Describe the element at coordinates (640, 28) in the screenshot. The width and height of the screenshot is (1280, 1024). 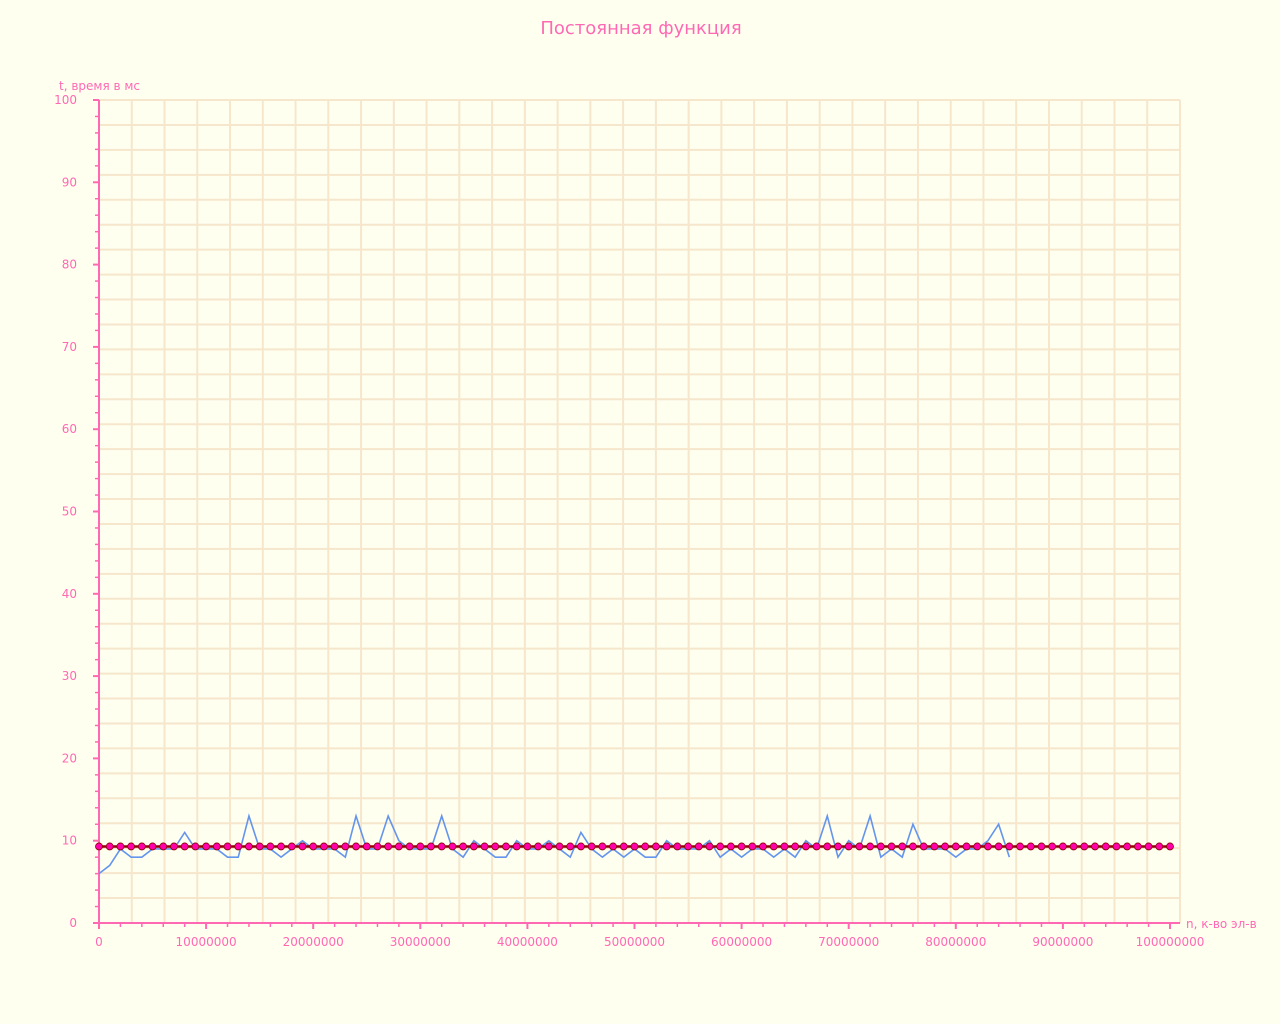
I see `chart-title: Постоянная функция` at that location.